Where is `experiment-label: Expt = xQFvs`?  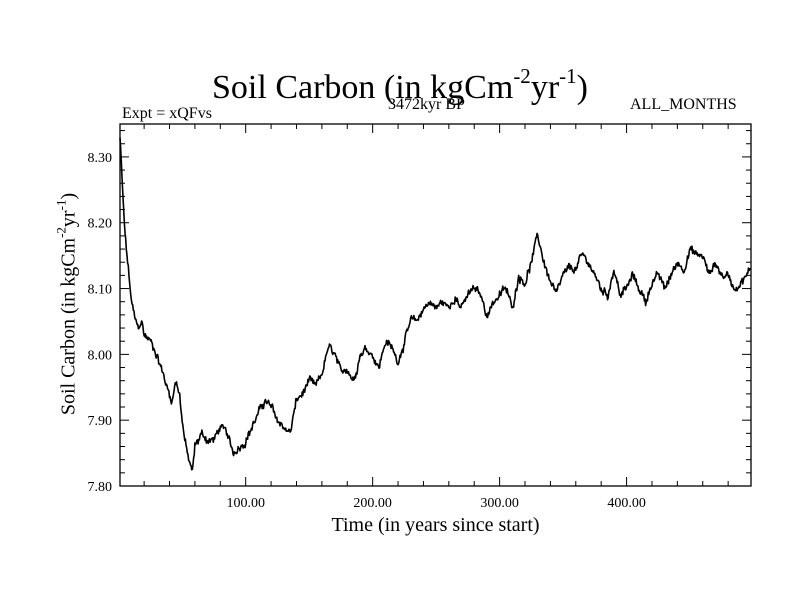
experiment-label: Expt = xQFvs is located at coordinates (167, 113).